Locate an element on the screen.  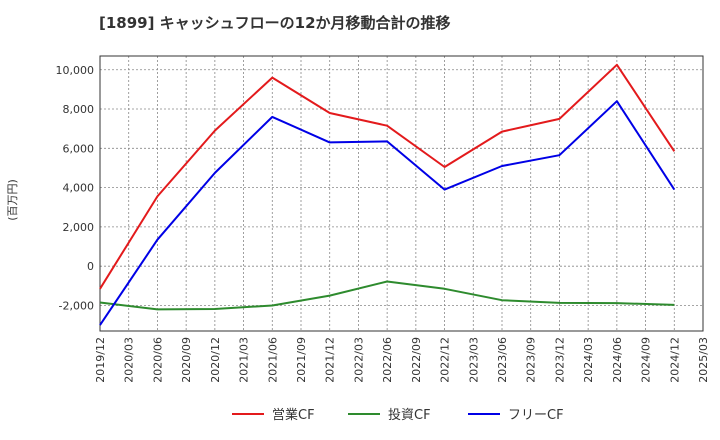
x-tick-label: 2024/12 is located at coordinates (674, 360).